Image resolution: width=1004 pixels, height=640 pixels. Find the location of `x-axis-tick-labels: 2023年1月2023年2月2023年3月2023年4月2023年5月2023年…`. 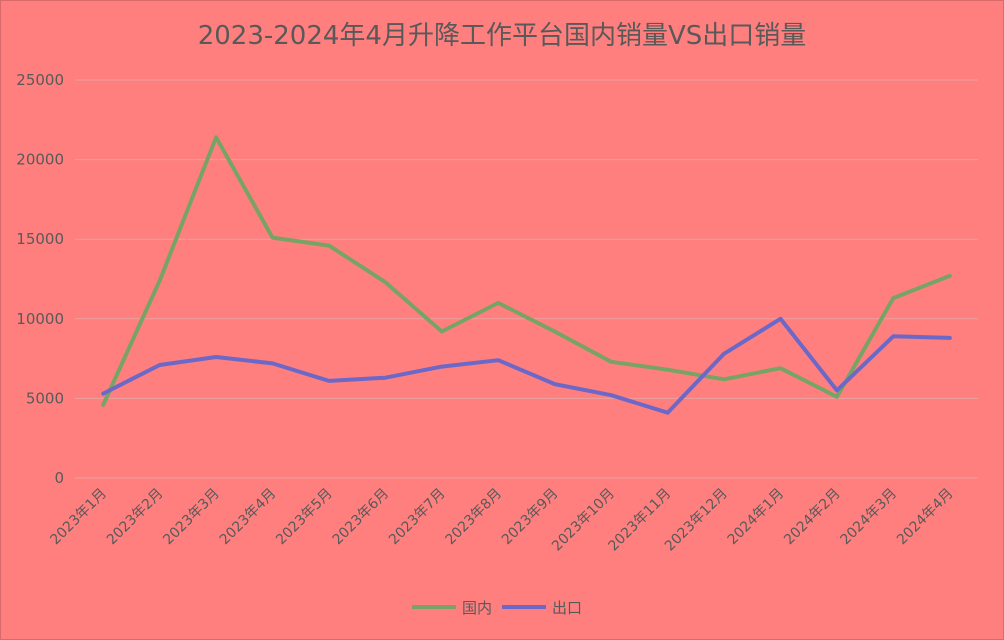

x-axis-tick-labels: 2023年1月2023年2月2023年3月2023年4月2023年5月2023年… is located at coordinates (501, 520).